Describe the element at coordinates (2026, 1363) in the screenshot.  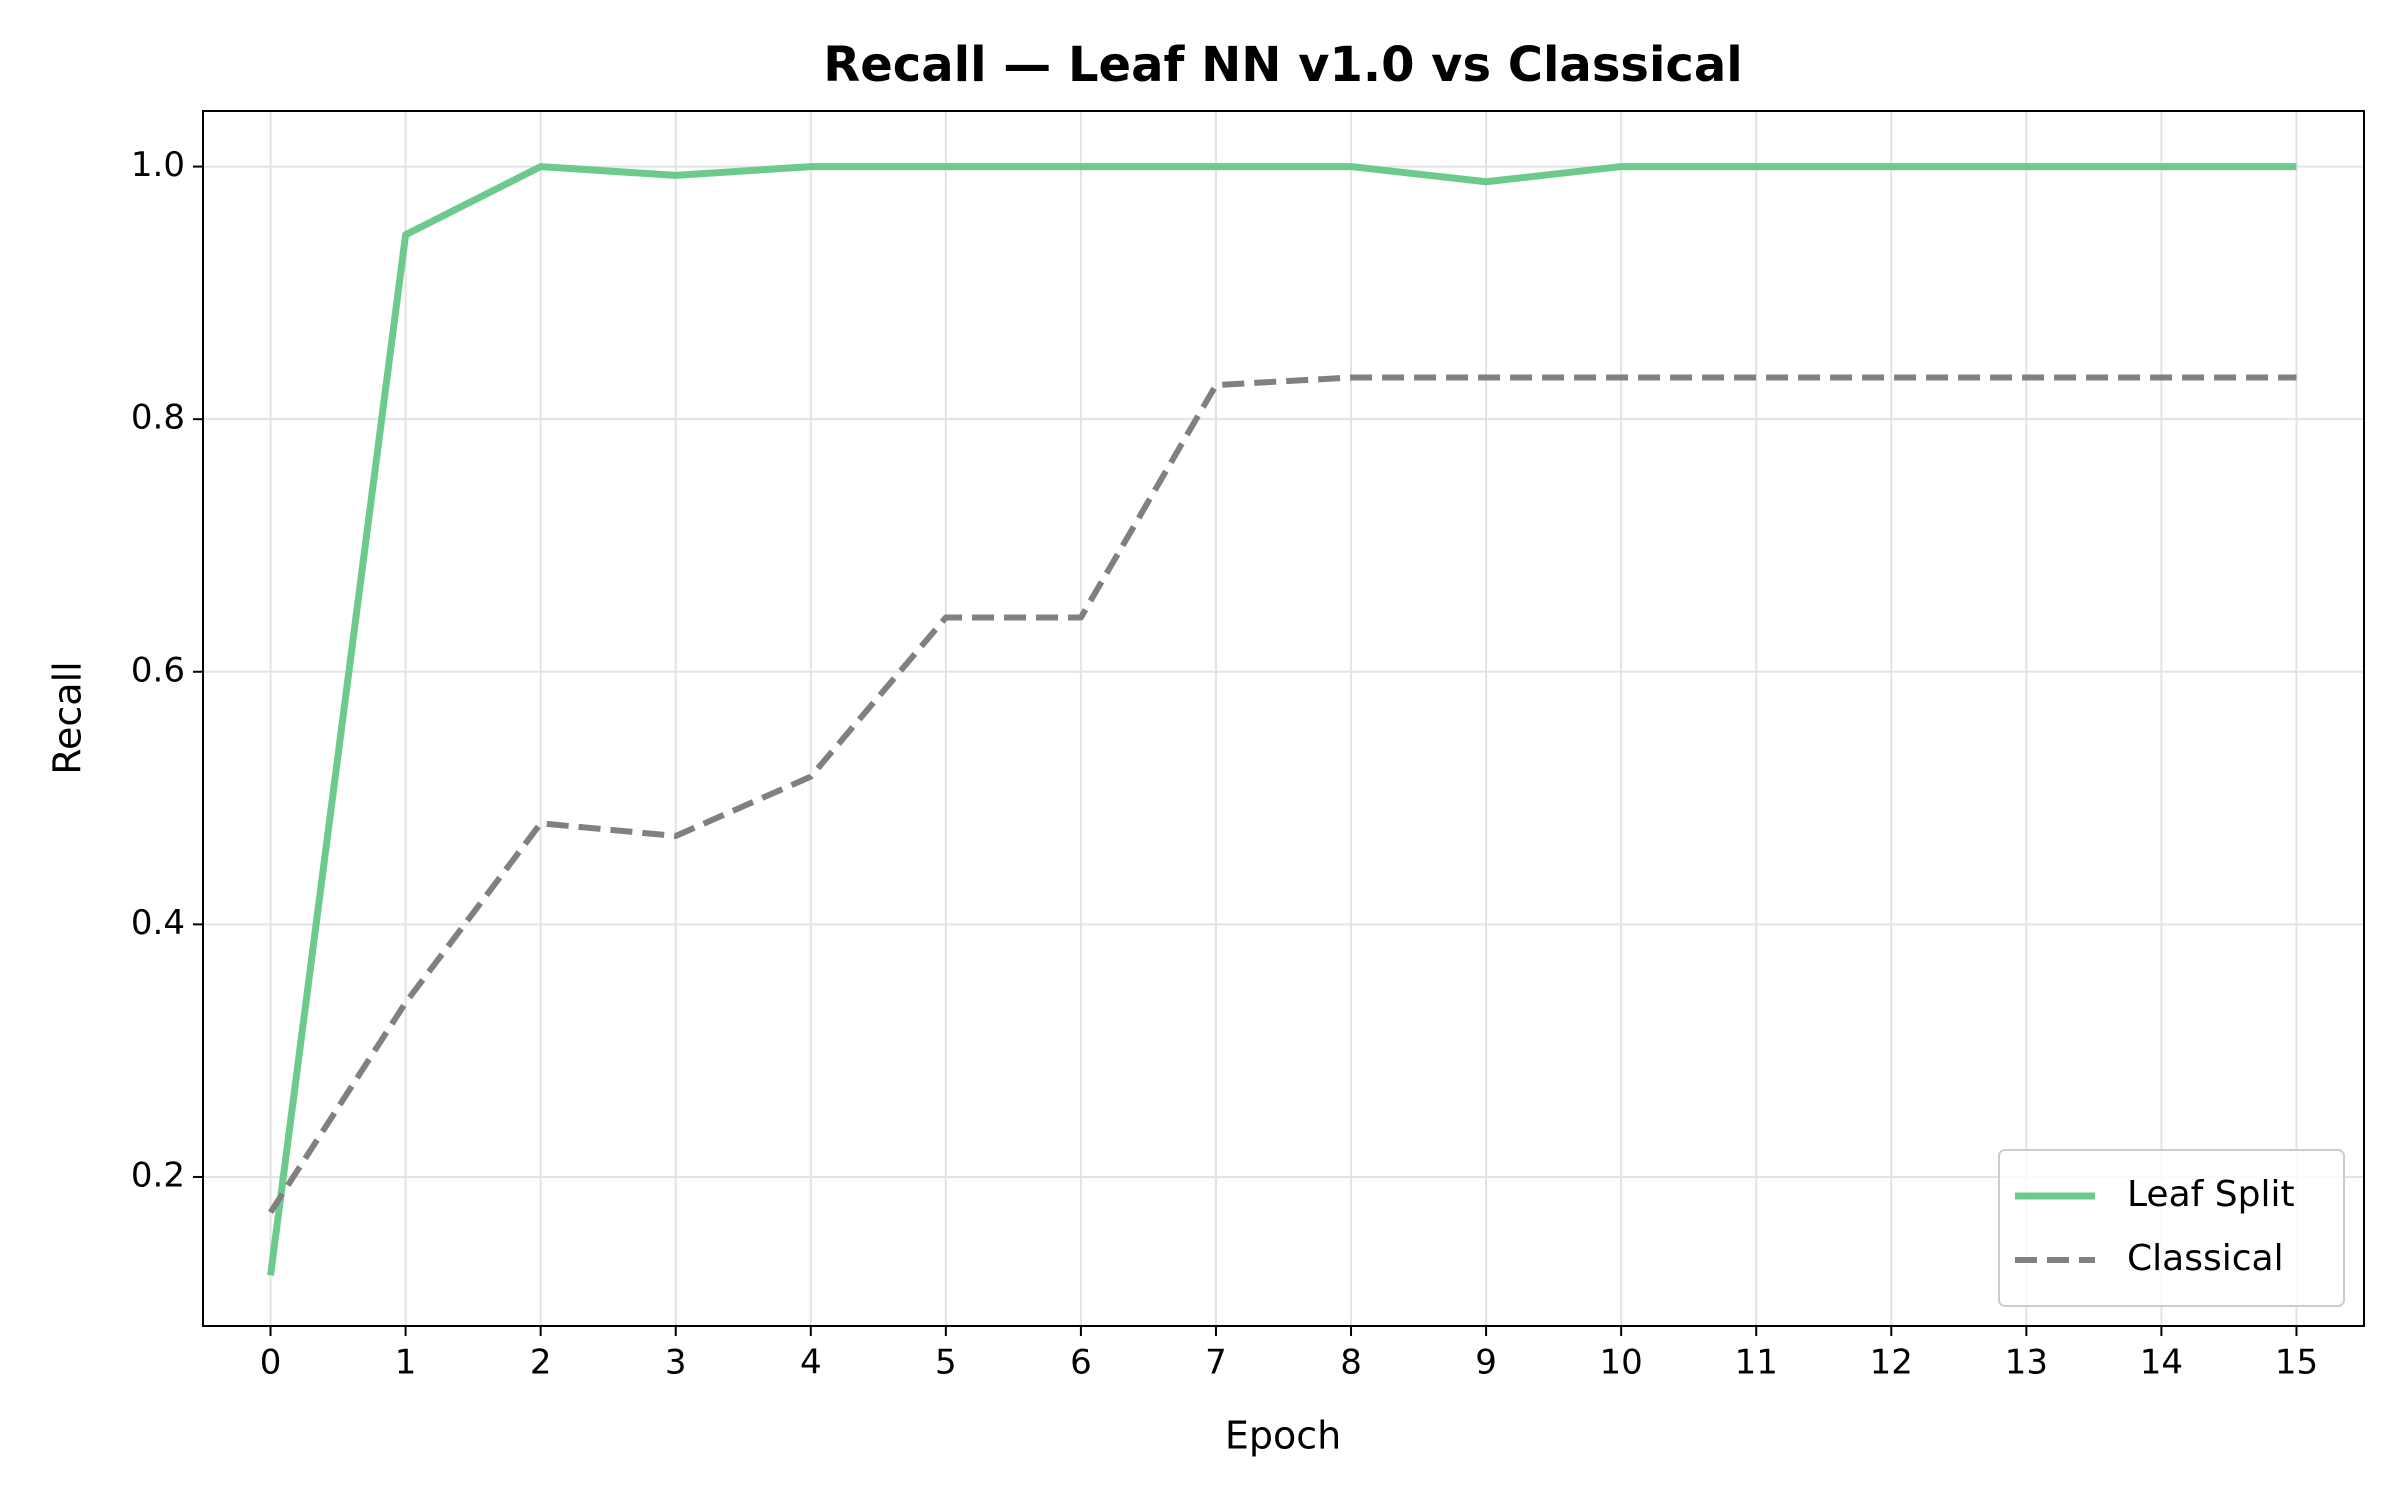
I see `x-tick-label: 13` at that location.